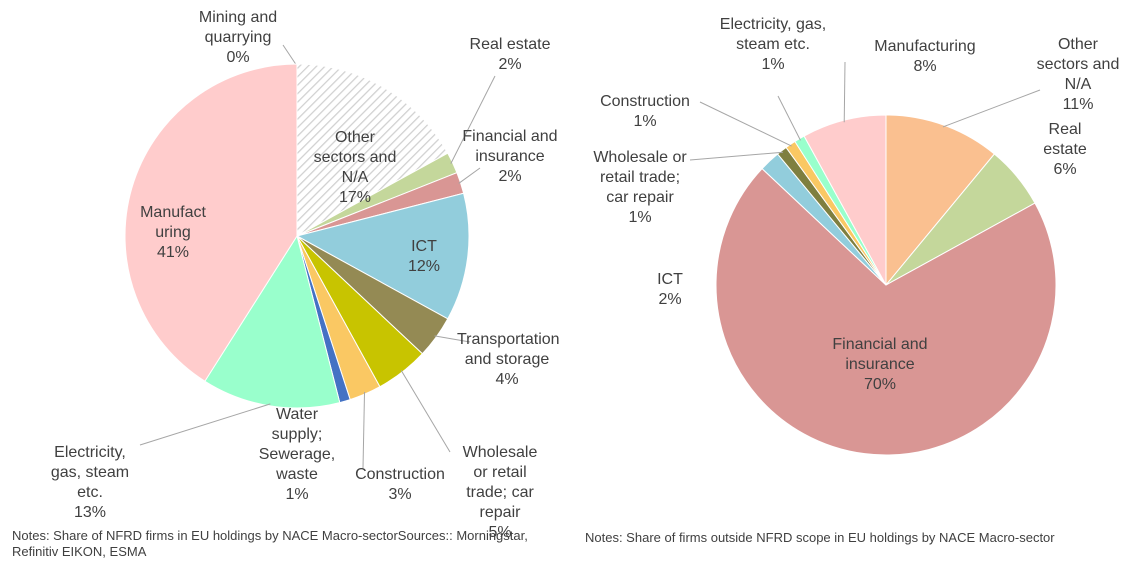  I want to click on slice-label: Other sectors and N/A 11%, so click(1078, 75).